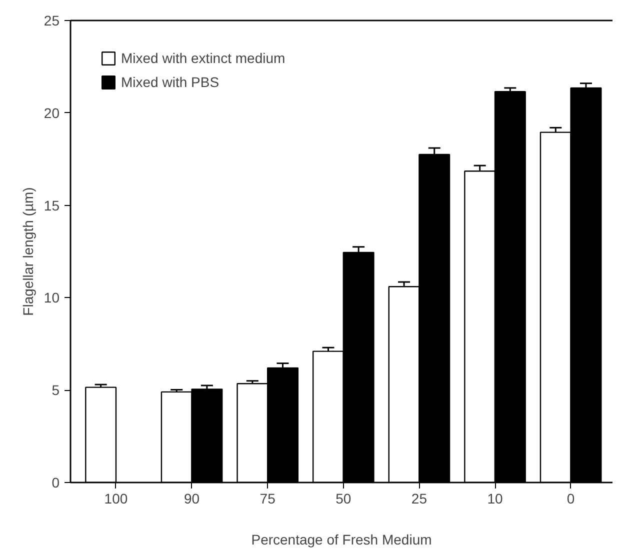 The width and height of the screenshot is (632, 550). Describe the element at coordinates (52, 205) in the screenshot. I see `y-tick-label: 15` at that location.